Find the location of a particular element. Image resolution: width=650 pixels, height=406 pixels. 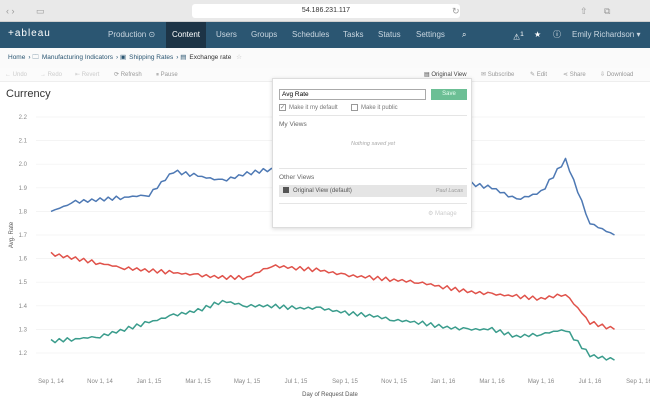

x-tick-label: May 1, 15 is located at coordinates (247, 382).